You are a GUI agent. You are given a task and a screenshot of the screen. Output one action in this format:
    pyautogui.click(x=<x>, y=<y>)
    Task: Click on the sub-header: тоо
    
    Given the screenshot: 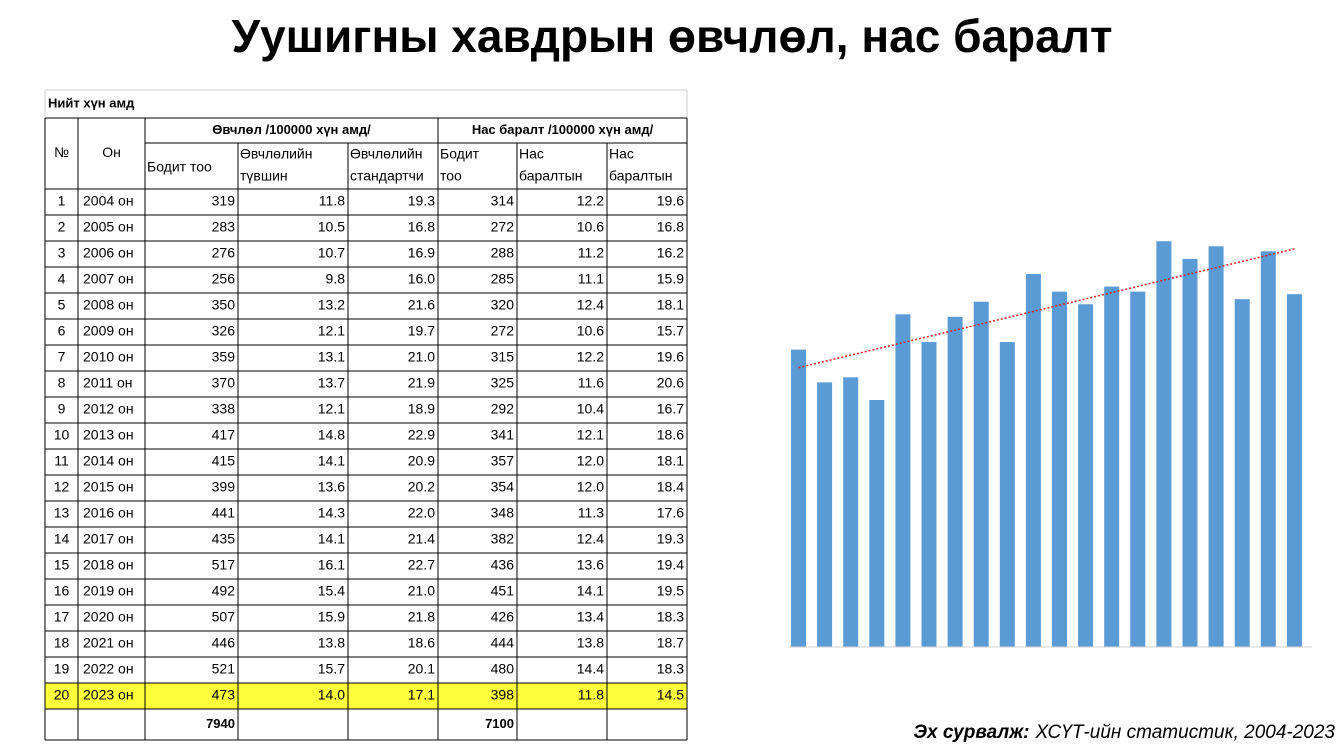 What is the action you would take?
    pyautogui.click(x=451, y=176)
    